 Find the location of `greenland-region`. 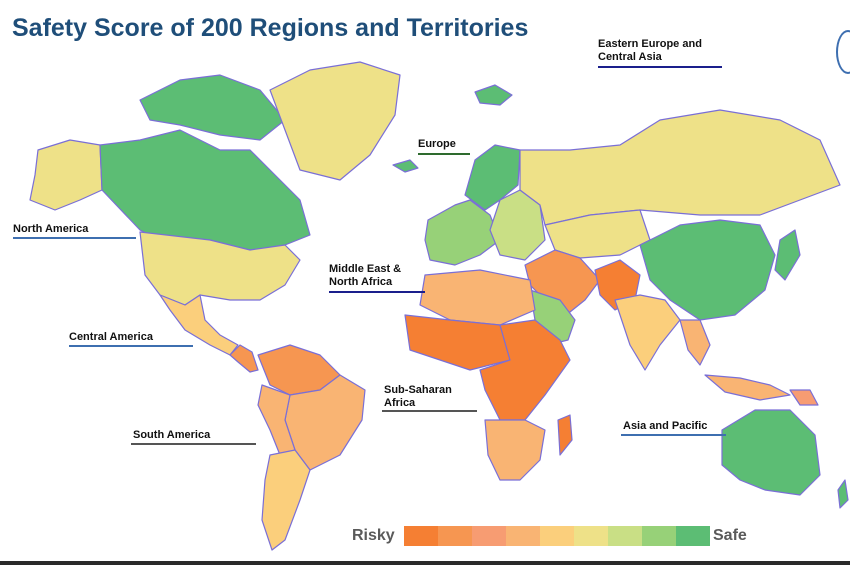

greenland-region is located at coordinates (335, 121).